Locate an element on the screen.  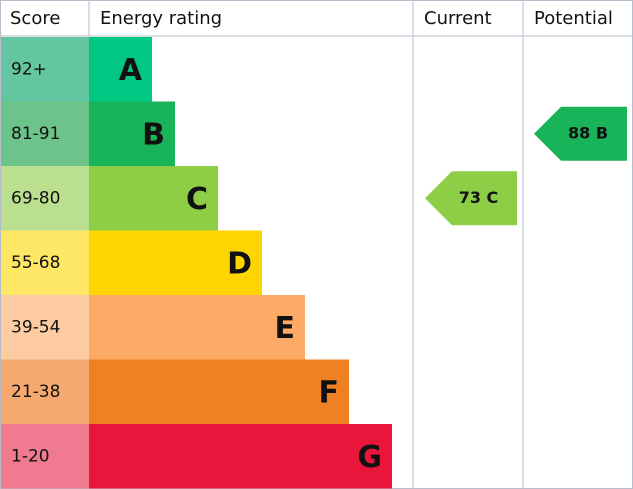
score-label: 39-54 is located at coordinates (35, 327).